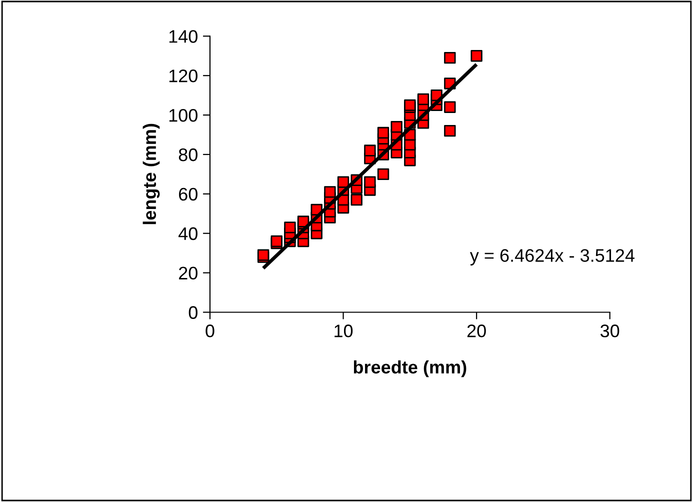 Image resolution: width=693 pixels, height=502 pixels. I want to click on y-tick-label: 40, so click(188, 233).